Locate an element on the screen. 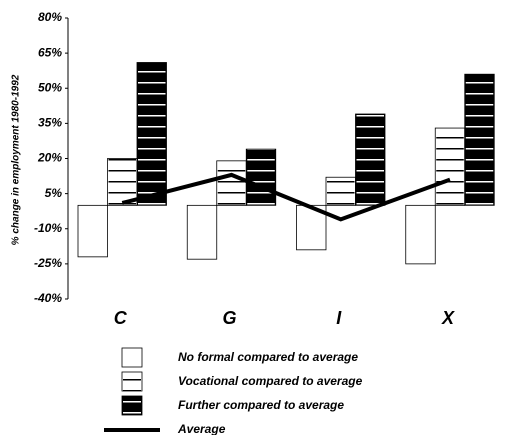 The width and height of the screenshot is (512, 435). y-tick-label: -40% is located at coordinates (48, 298).